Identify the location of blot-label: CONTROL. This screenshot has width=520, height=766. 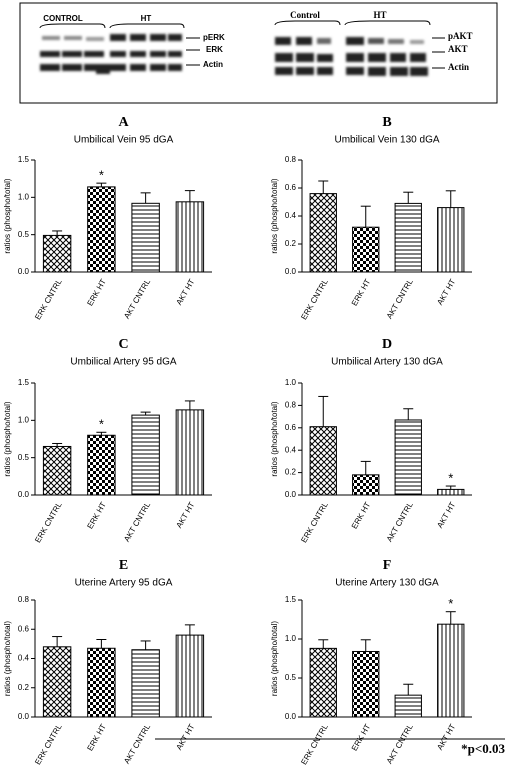
(63, 18).